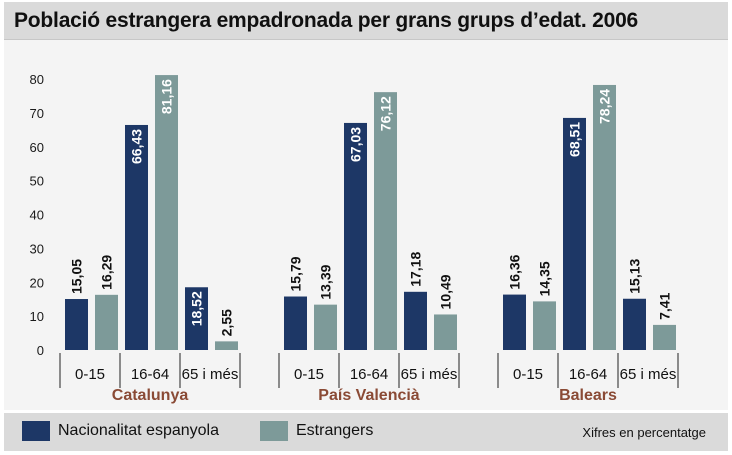 This screenshot has width=732, height=455. I want to click on bar-value-label: 15,13, so click(635, 275).